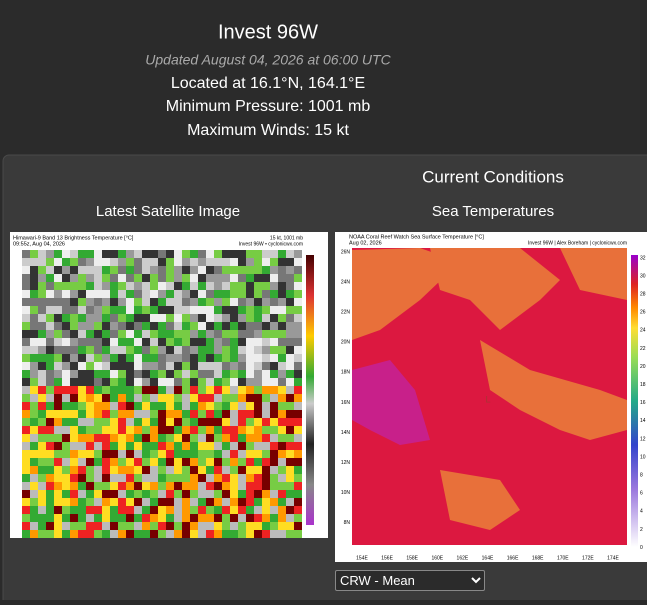 The image size is (647, 605). What do you see at coordinates (410, 580) in the screenshot?
I see `dataset-select: CRW - Mean` at bounding box center [410, 580].